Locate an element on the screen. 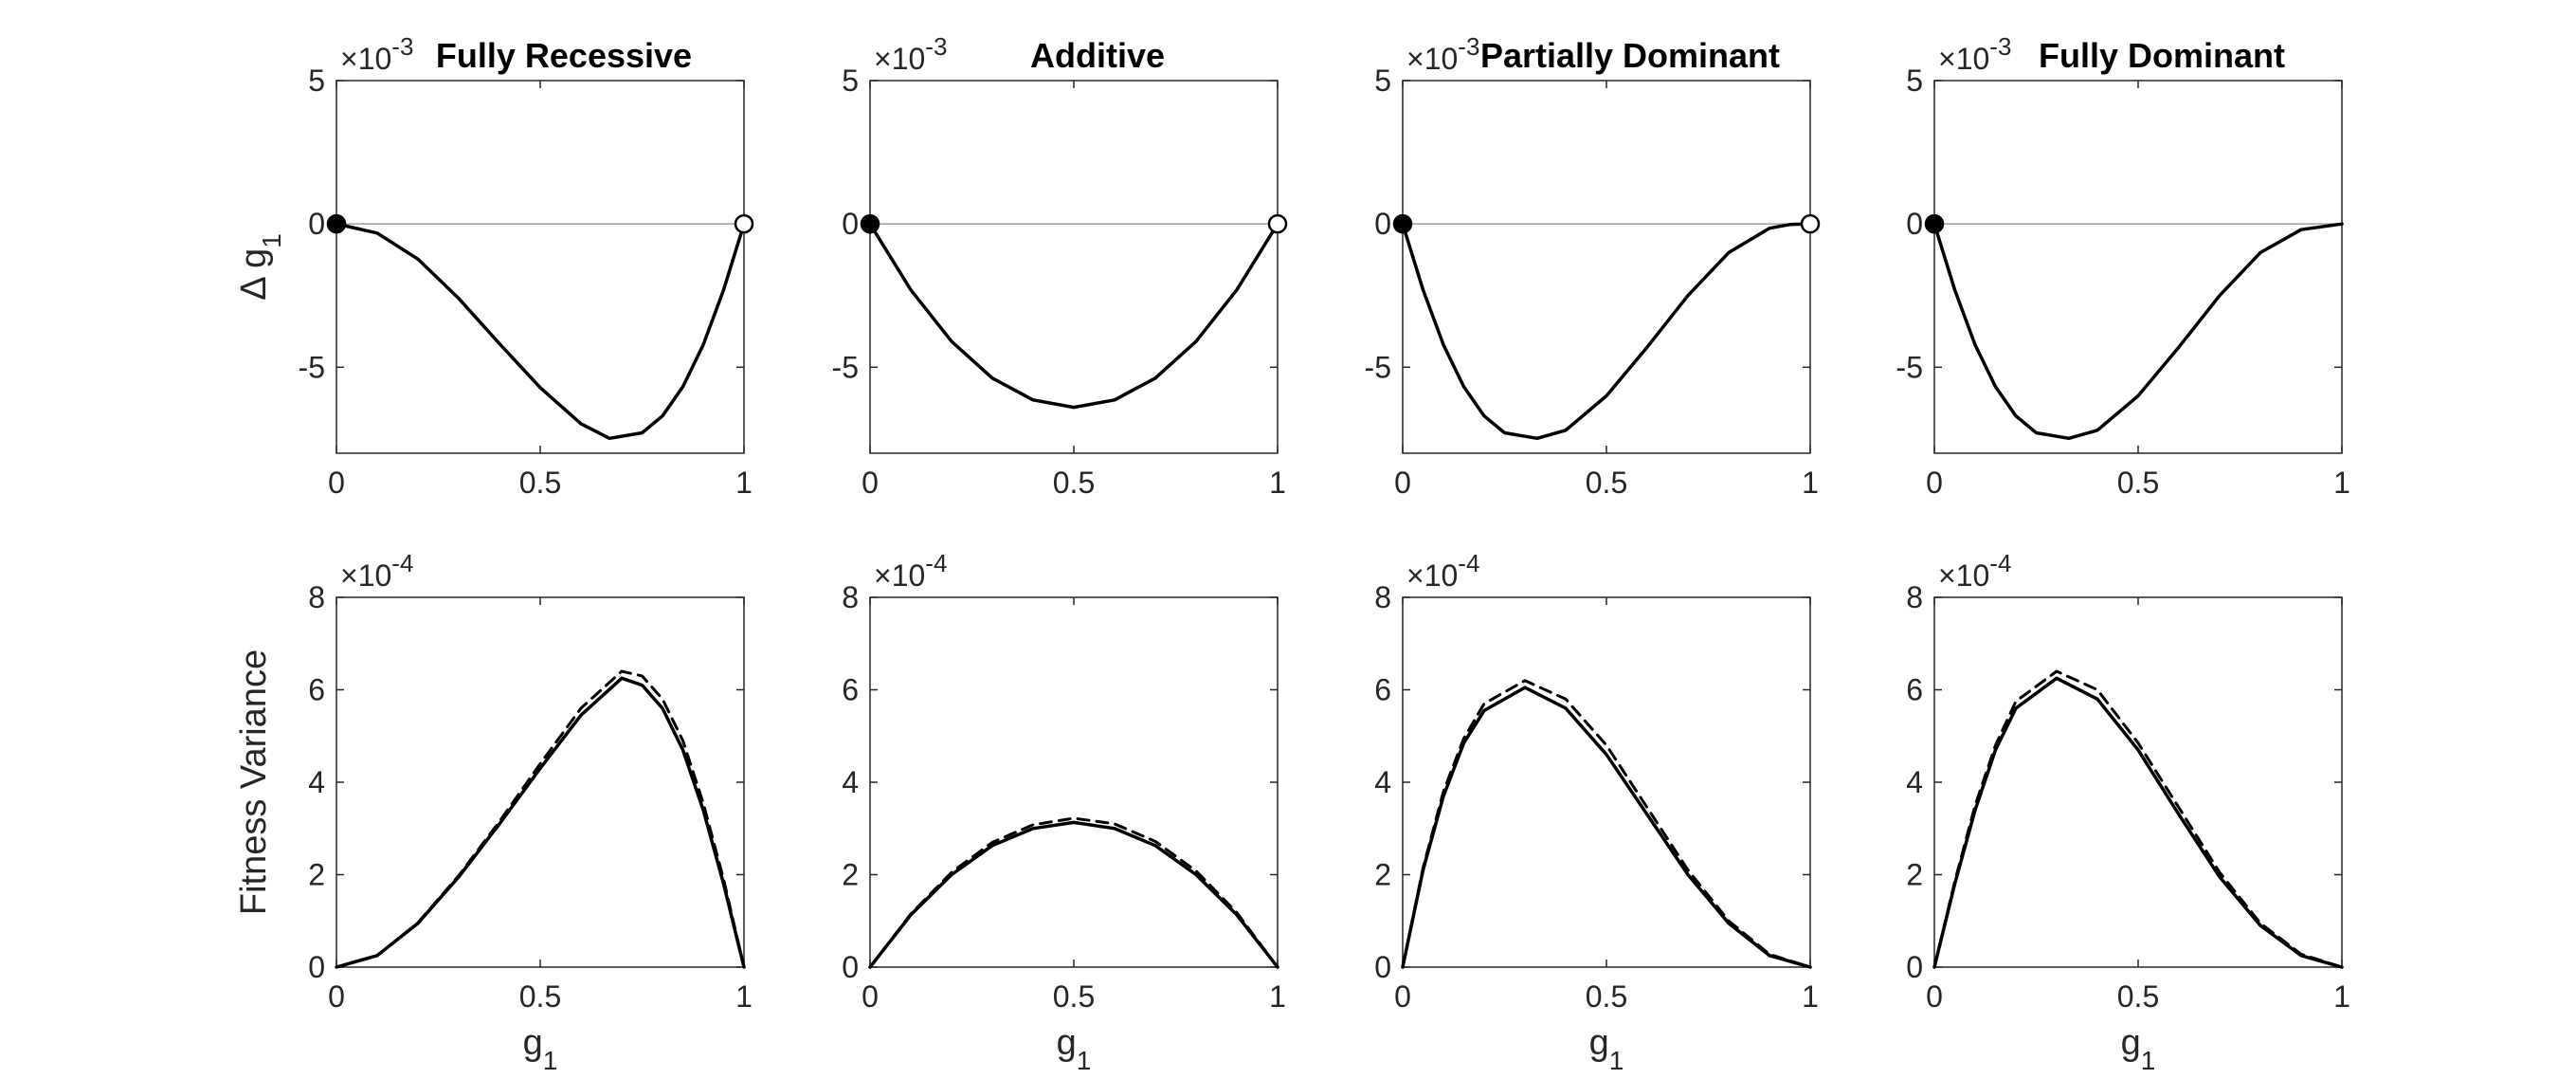 This screenshot has width=2576, height=1079. subplot-top-0: 0 0.5 1 -5 0 5 ×10⁻³ Fully Recessive Δ g1 is located at coordinates (494, 266).